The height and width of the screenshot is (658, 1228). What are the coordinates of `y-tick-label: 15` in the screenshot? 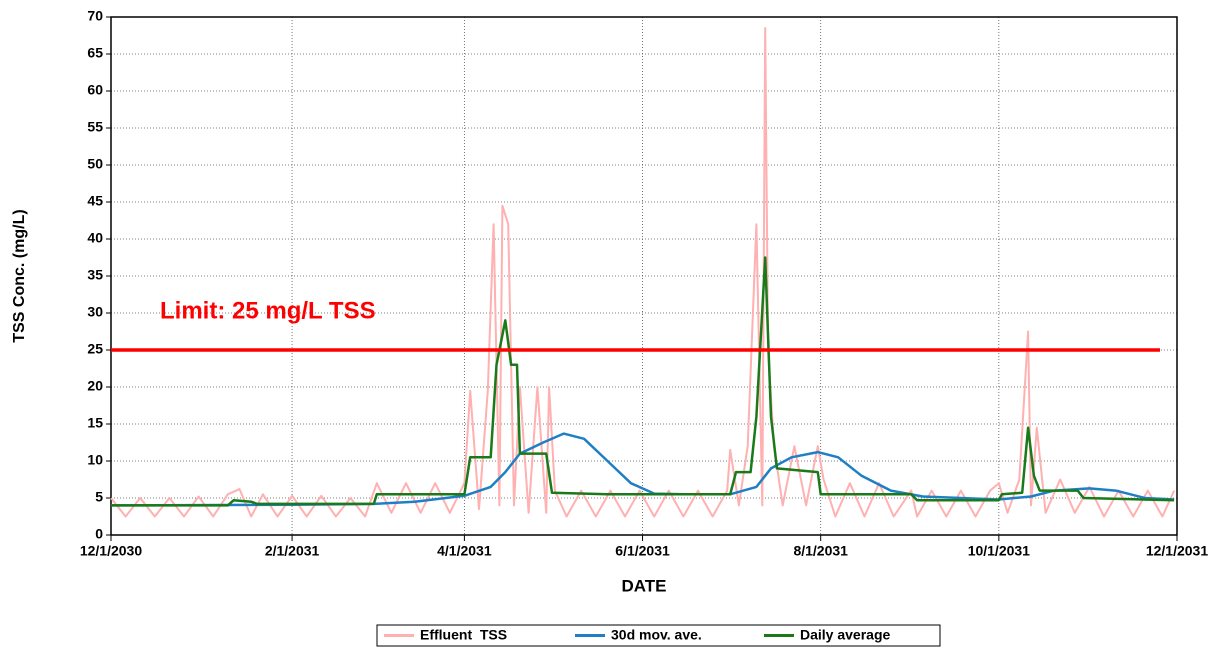 It's located at (95, 423).